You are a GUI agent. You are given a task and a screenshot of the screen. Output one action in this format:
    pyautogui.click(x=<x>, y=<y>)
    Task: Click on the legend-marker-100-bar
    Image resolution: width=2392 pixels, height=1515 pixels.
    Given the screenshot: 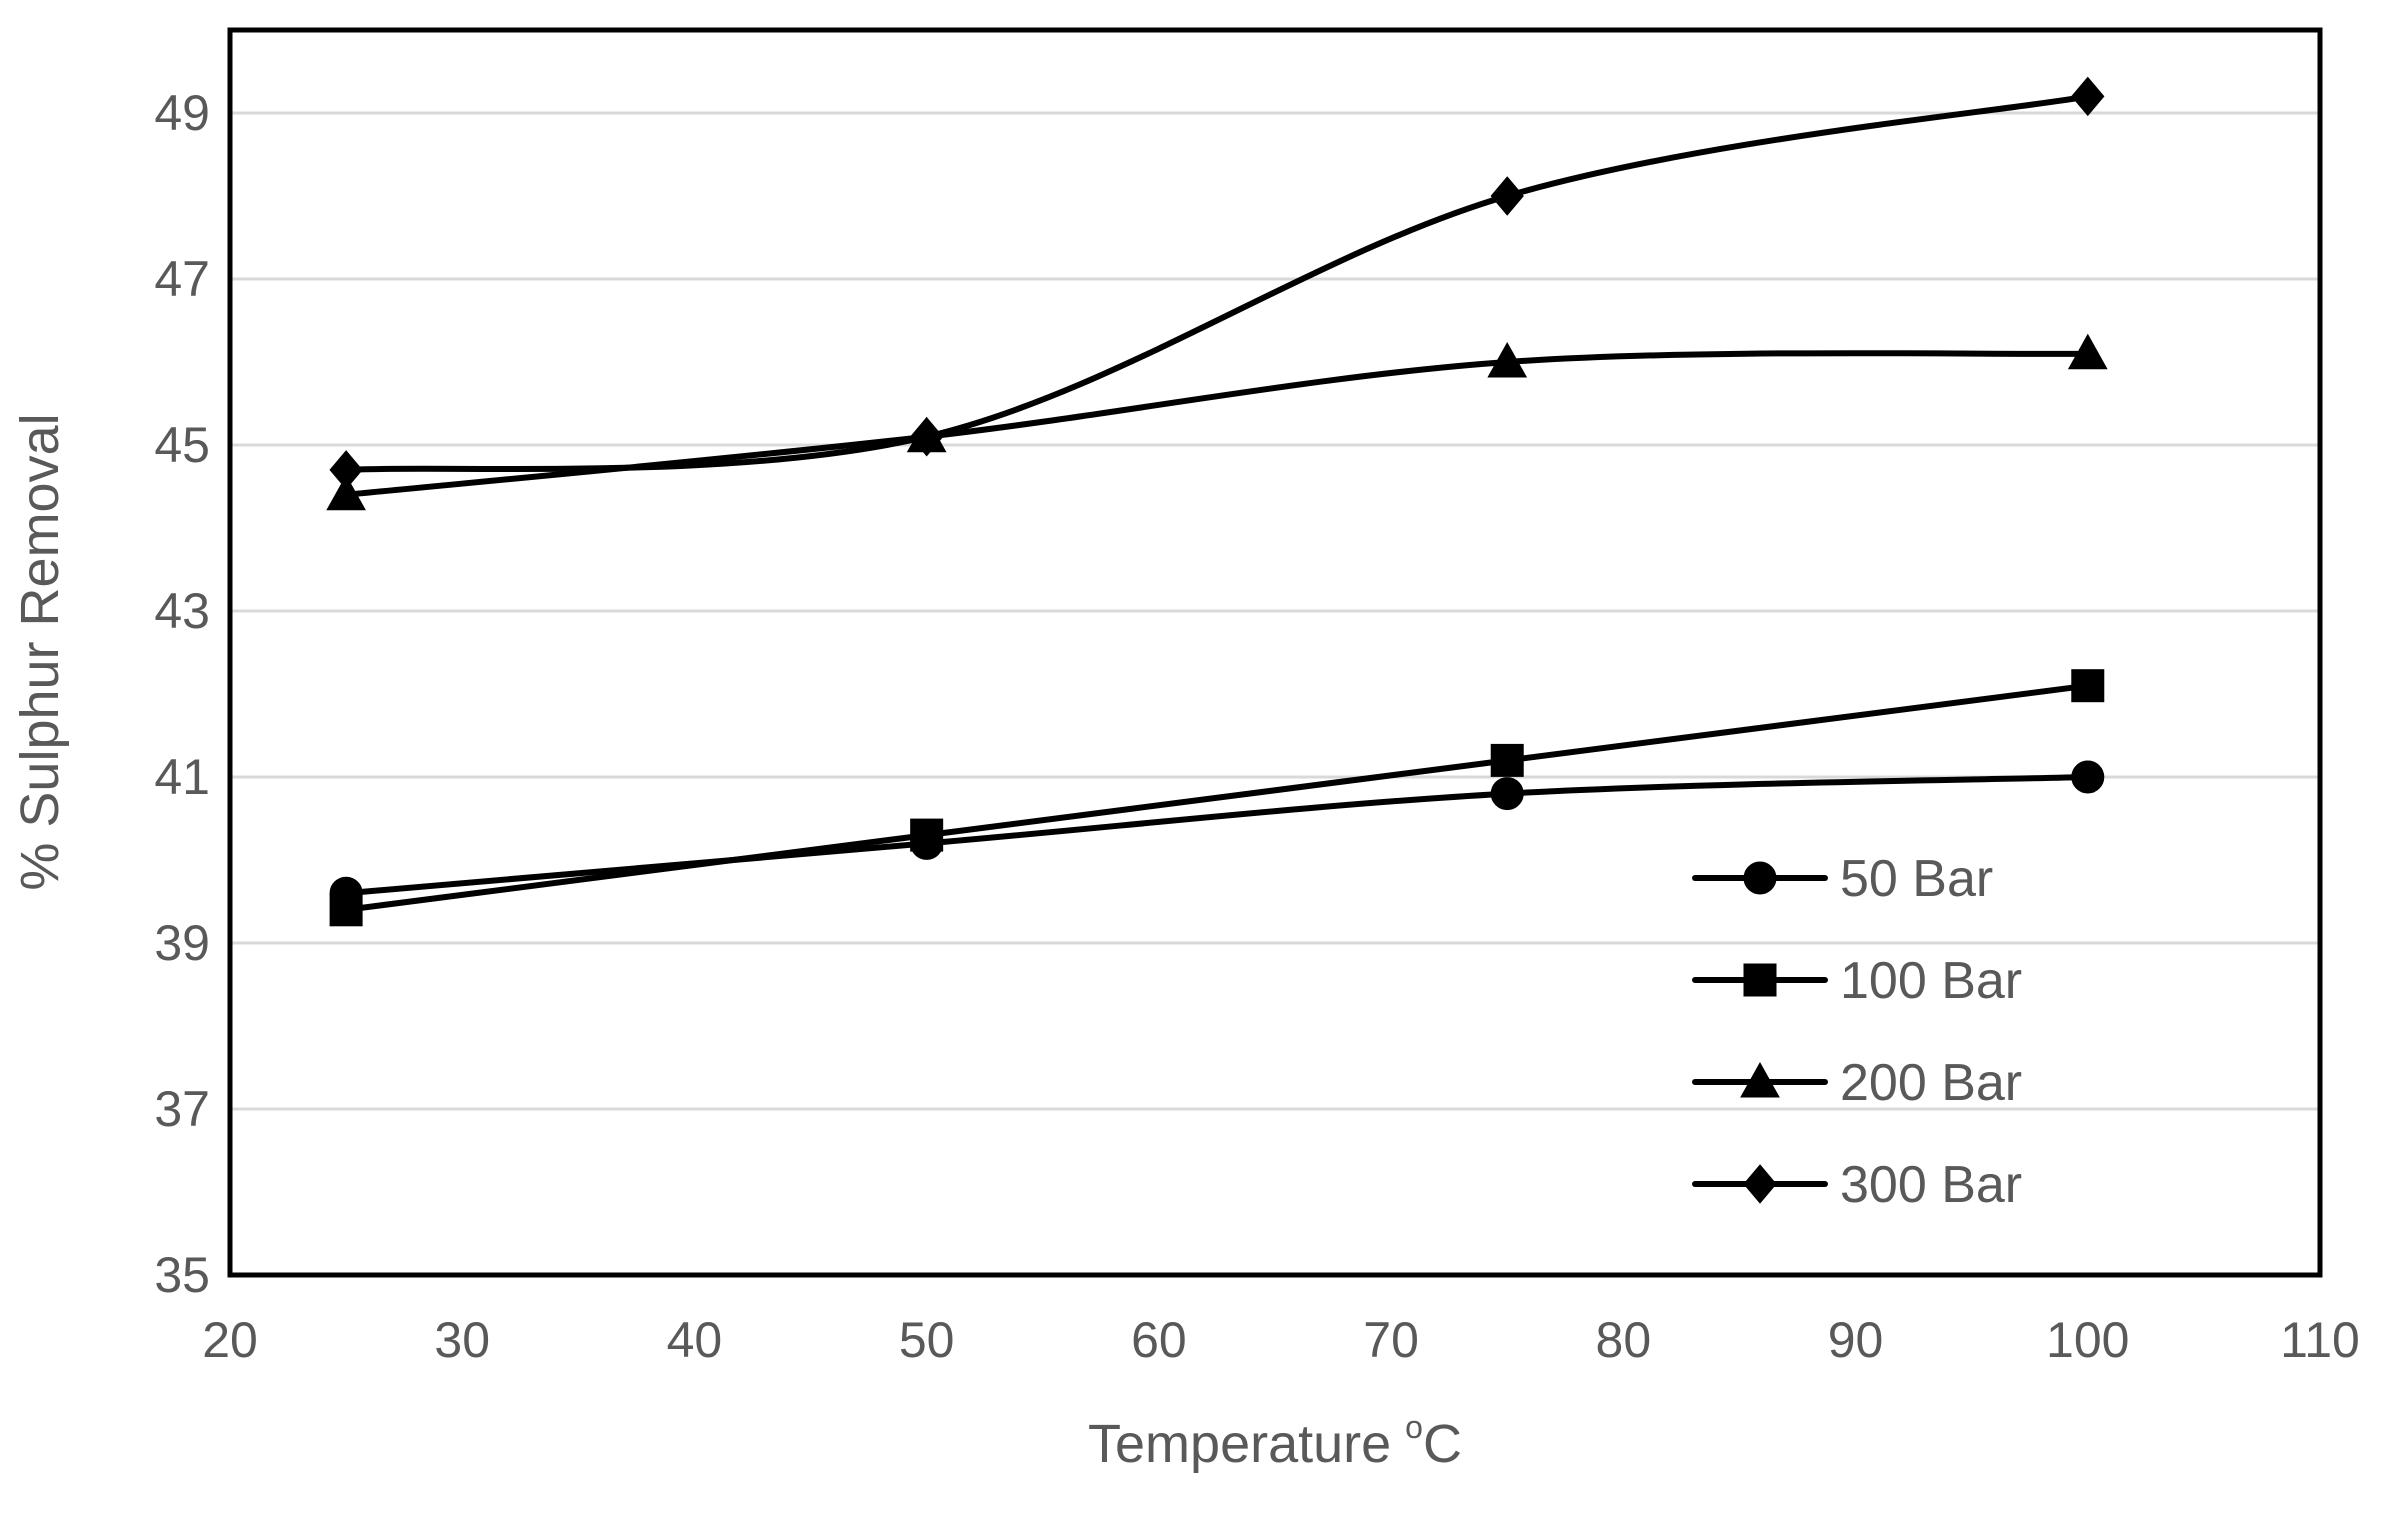 What is the action you would take?
    pyautogui.click(x=1760, y=980)
    